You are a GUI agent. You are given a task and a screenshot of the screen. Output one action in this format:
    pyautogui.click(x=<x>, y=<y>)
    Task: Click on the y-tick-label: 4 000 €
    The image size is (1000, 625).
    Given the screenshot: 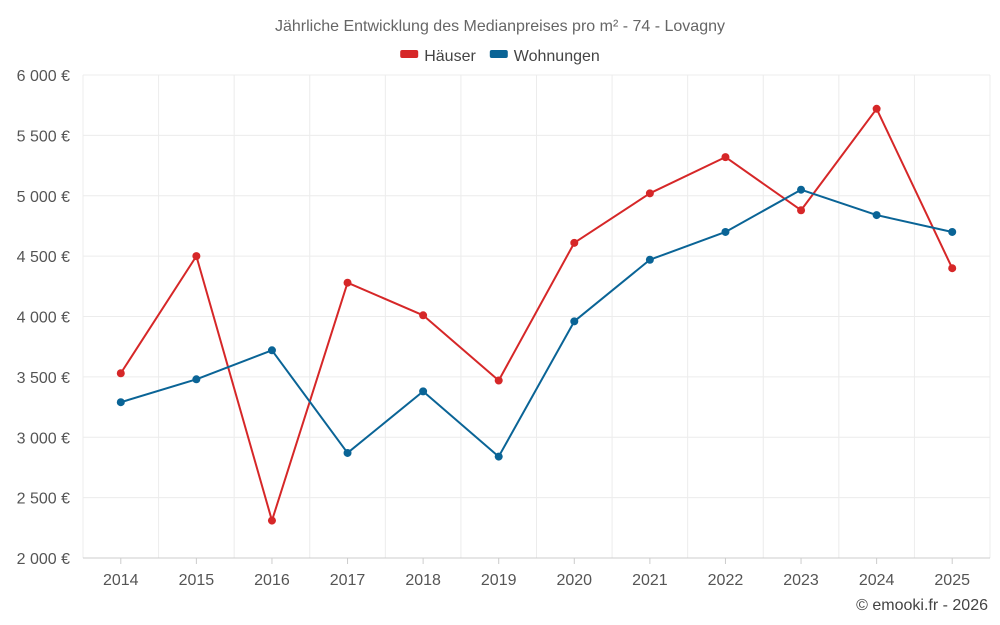 What is the action you would take?
    pyautogui.click(x=43, y=318)
    